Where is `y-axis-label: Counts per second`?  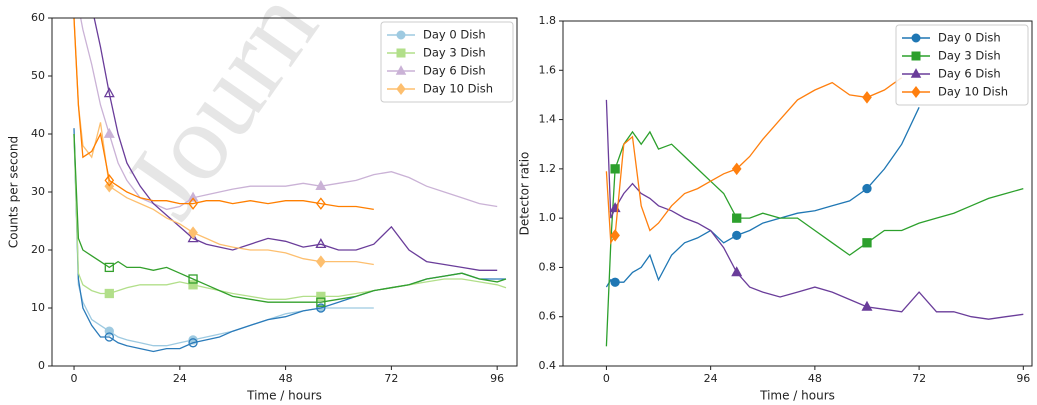
y-axis-label: Counts per second is located at coordinates (14, 192).